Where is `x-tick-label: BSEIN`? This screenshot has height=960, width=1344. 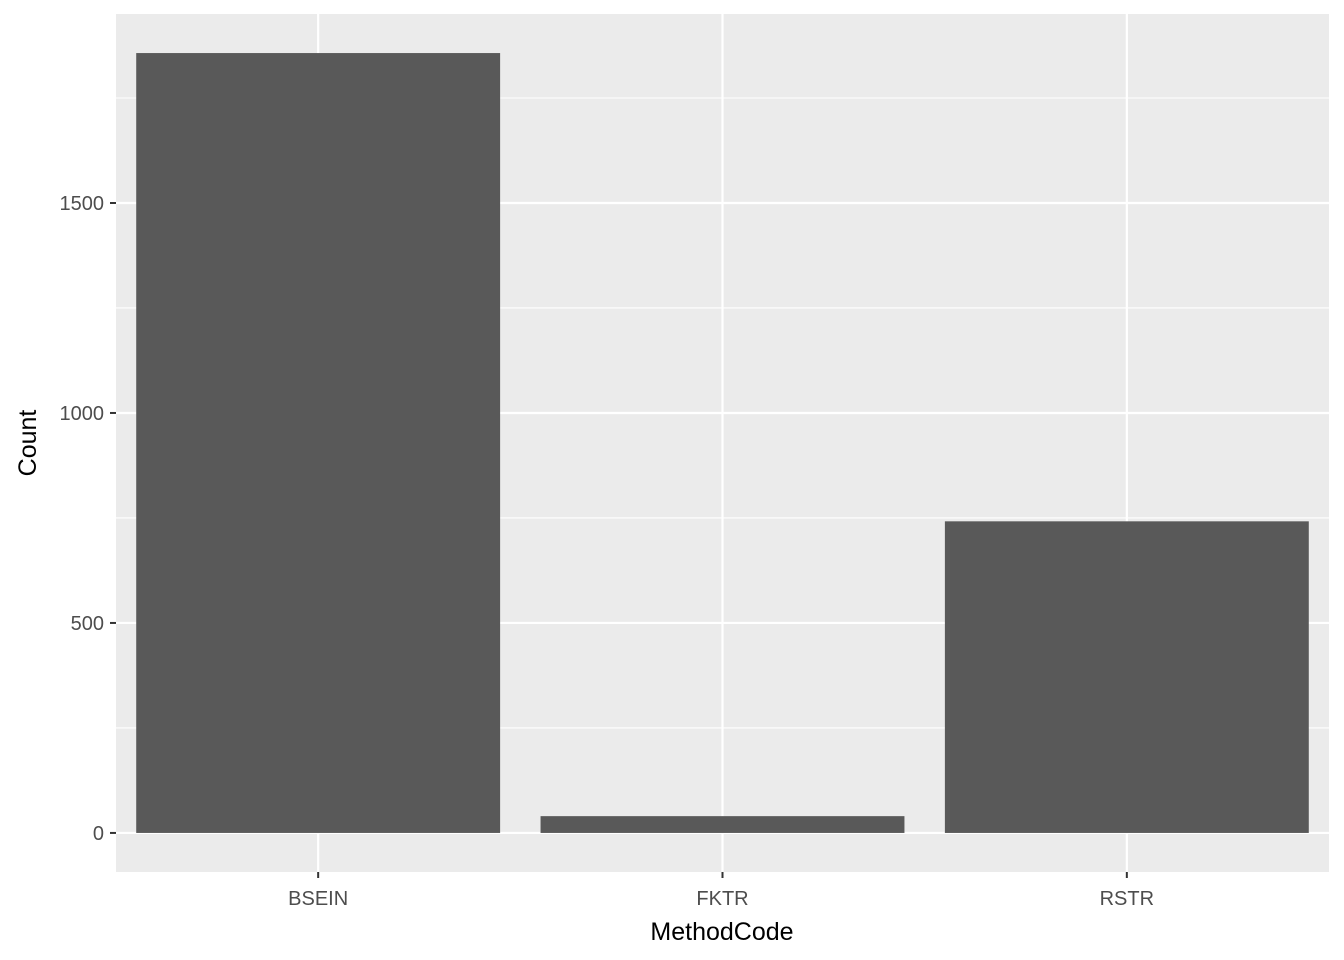
x-tick-label: BSEIN is located at coordinates (318, 899).